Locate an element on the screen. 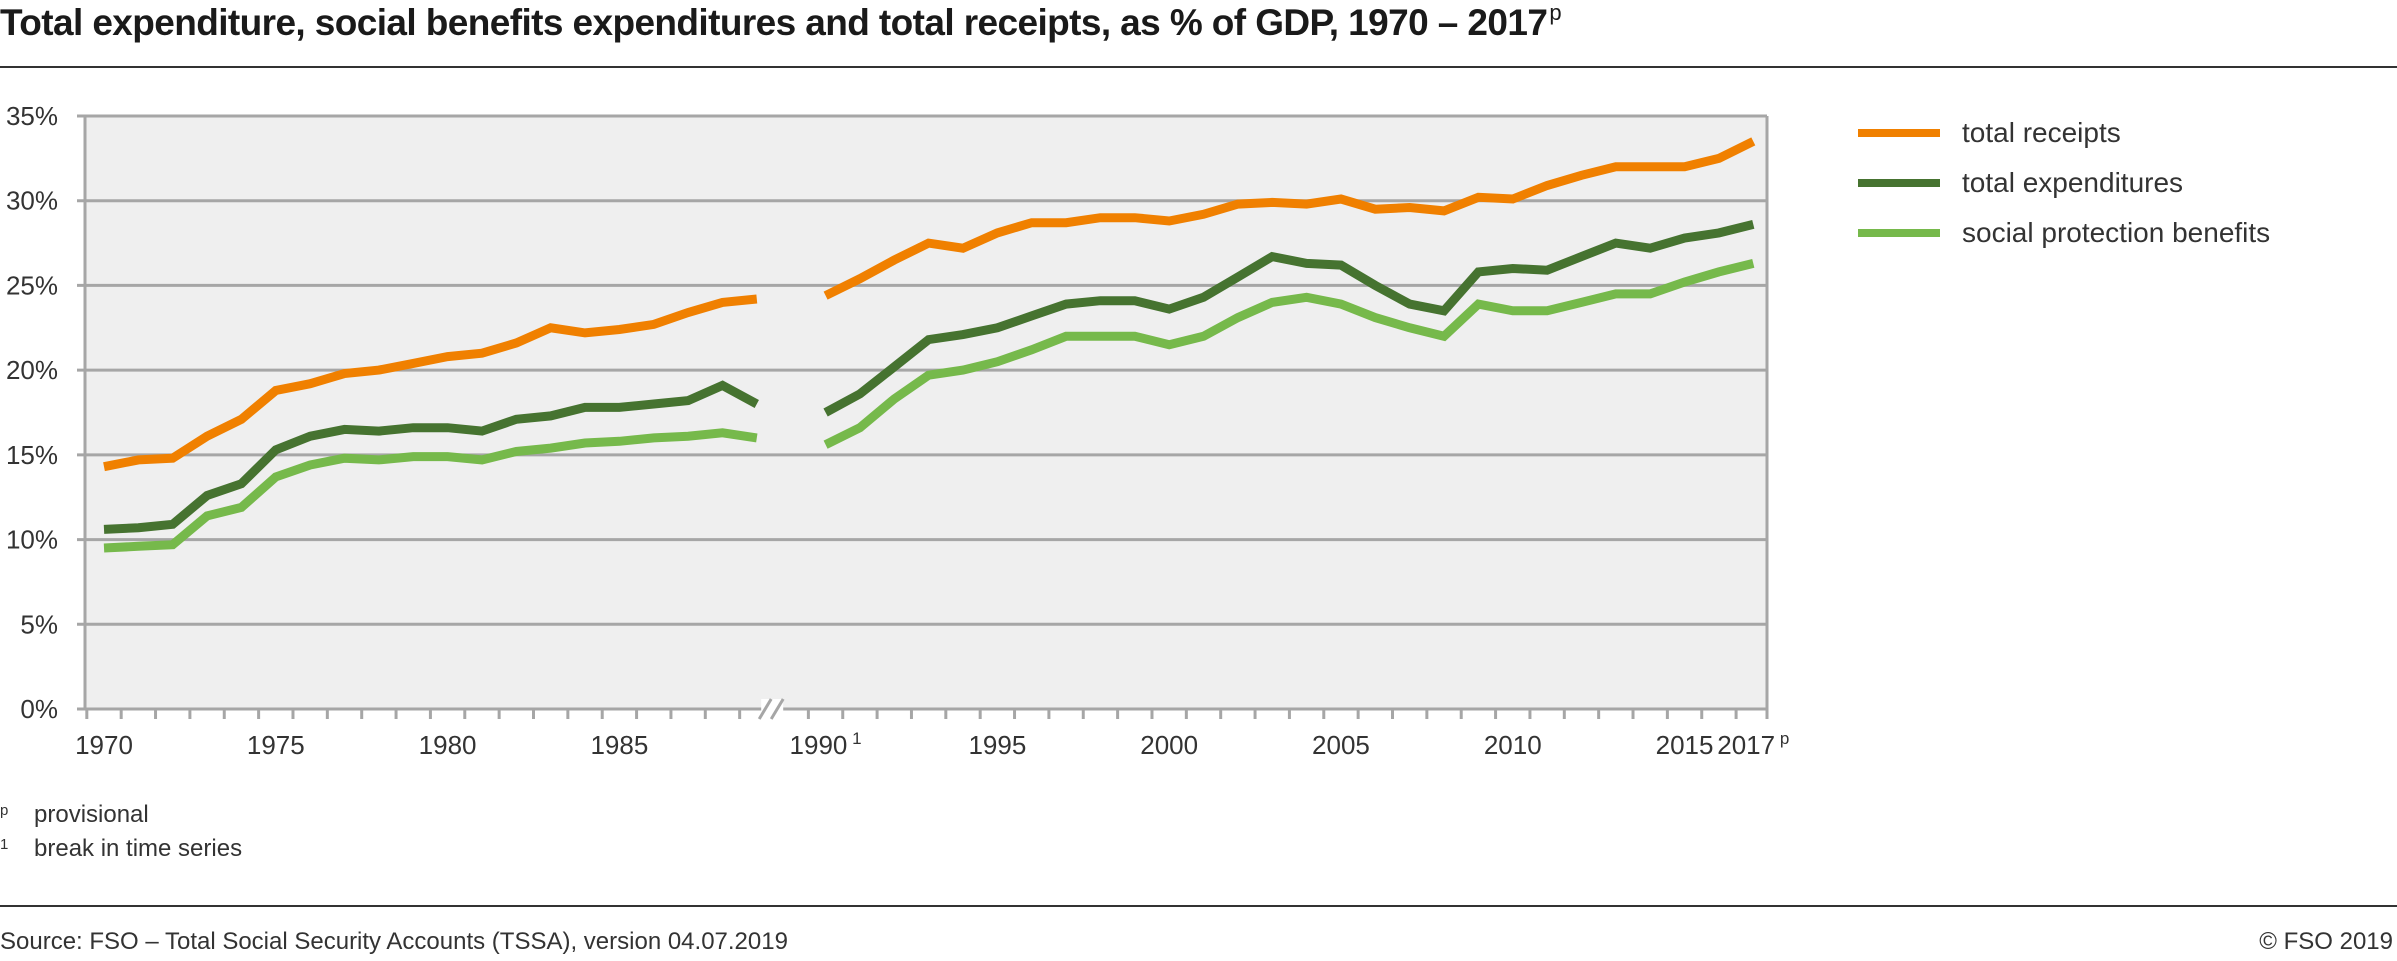 This screenshot has width=2397, height=961. legend-item-total-receipts: total receipts is located at coordinates (2064, 133).